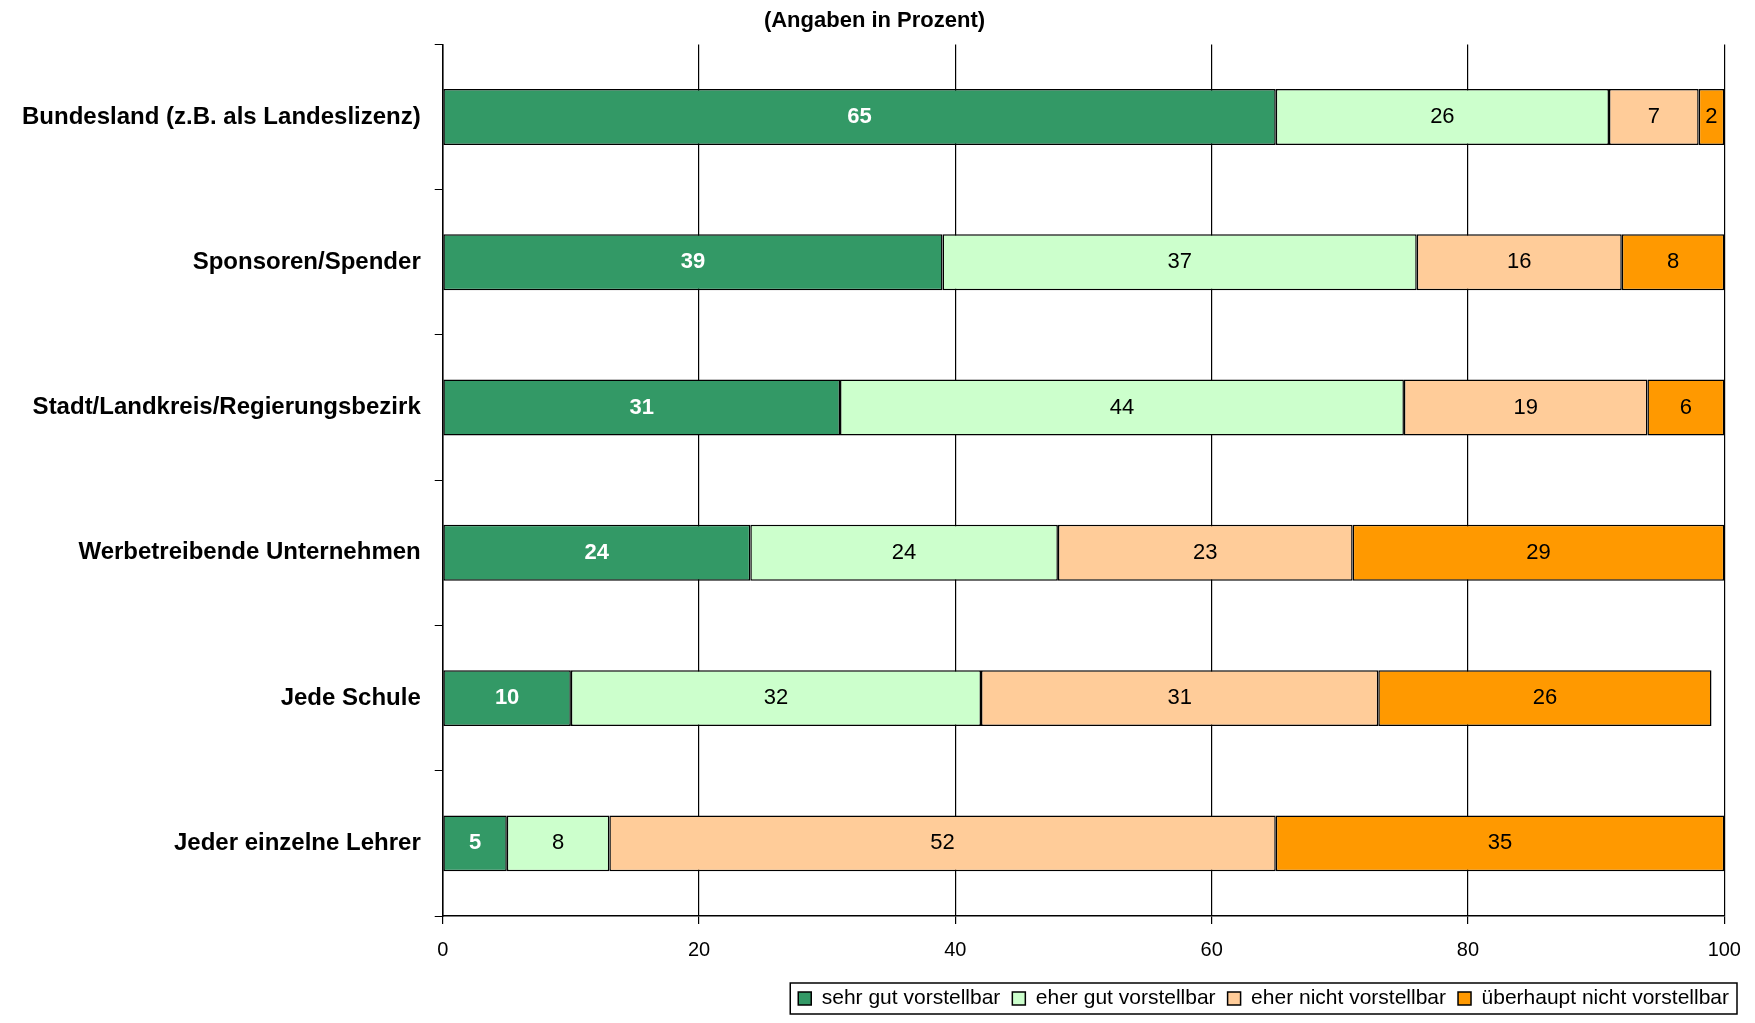  I want to click on data-label: 7, so click(1653, 116).